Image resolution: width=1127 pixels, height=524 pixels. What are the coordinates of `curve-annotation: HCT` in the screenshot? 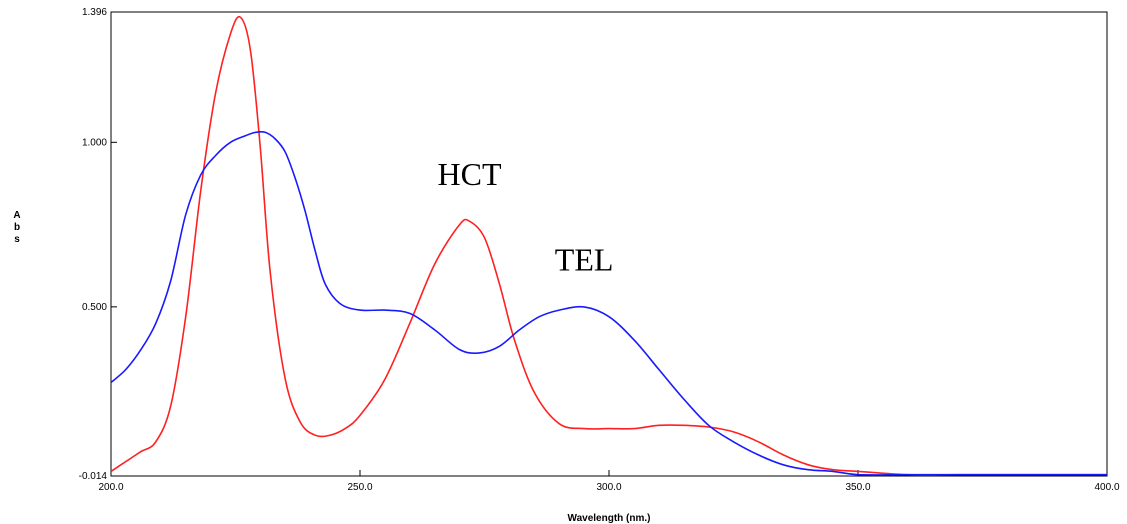 It's located at (470, 174).